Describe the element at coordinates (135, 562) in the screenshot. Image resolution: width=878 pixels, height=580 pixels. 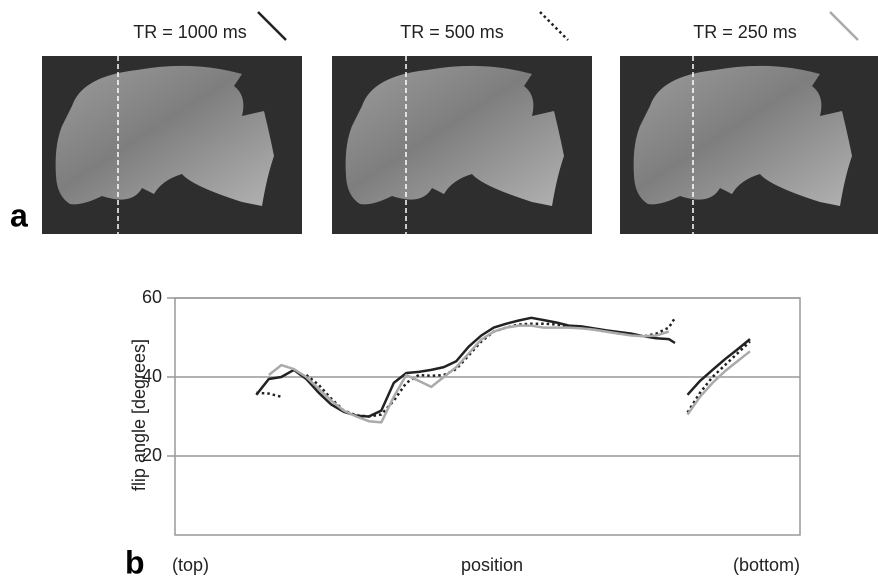
I see `panel-label: b` at that location.